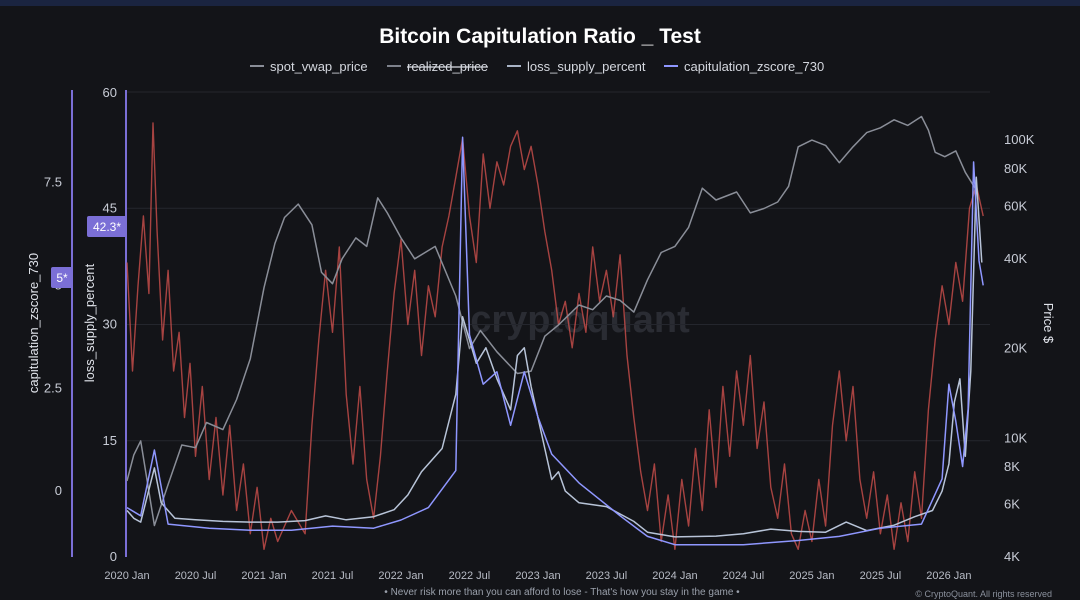 This screenshot has width=1080, height=600. I want to click on x-tick-label: 2025 Jul, so click(881, 576).